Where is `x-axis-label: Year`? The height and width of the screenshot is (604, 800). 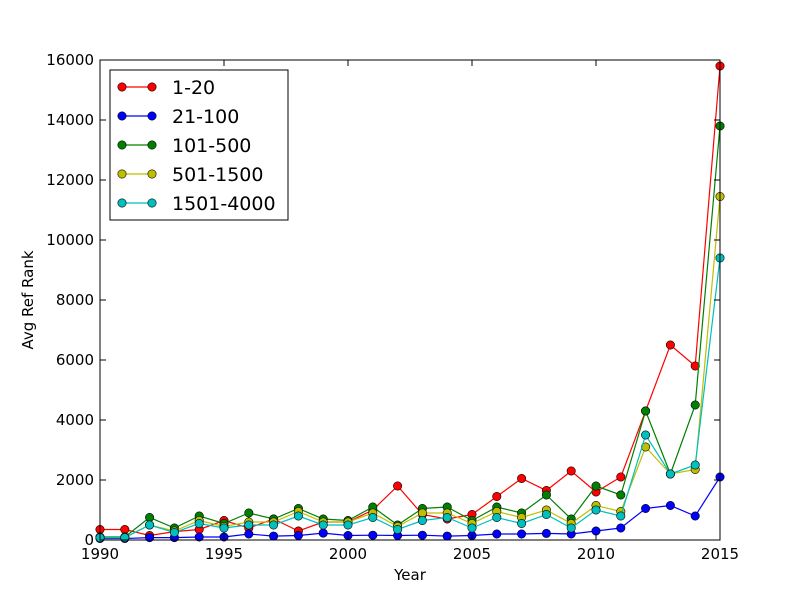 x-axis-label: Year is located at coordinates (410, 575).